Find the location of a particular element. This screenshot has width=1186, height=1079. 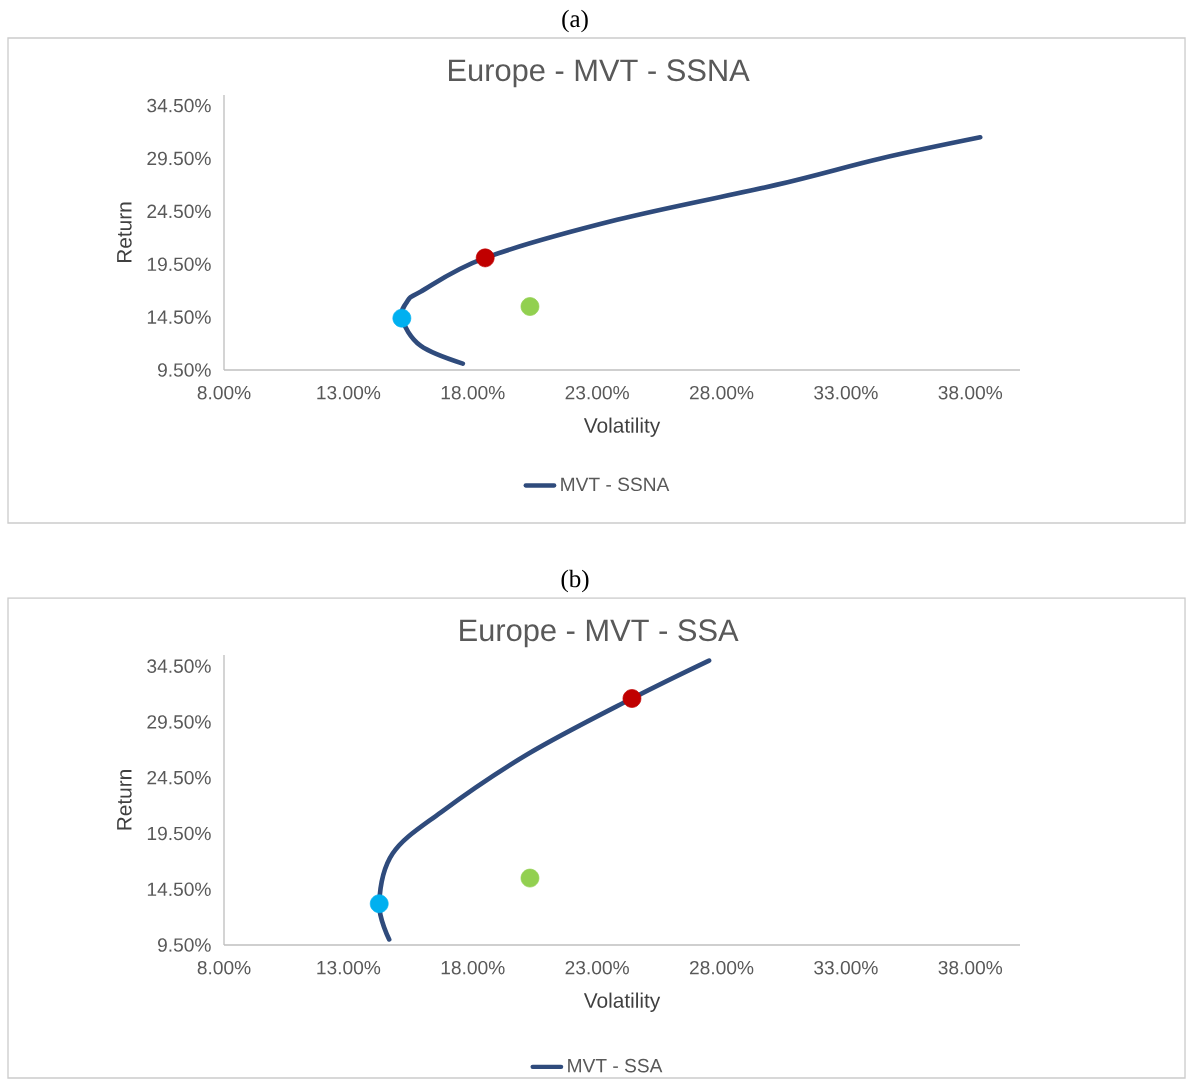

chart-title: Europe - MVT - SSA is located at coordinates (599, 633).